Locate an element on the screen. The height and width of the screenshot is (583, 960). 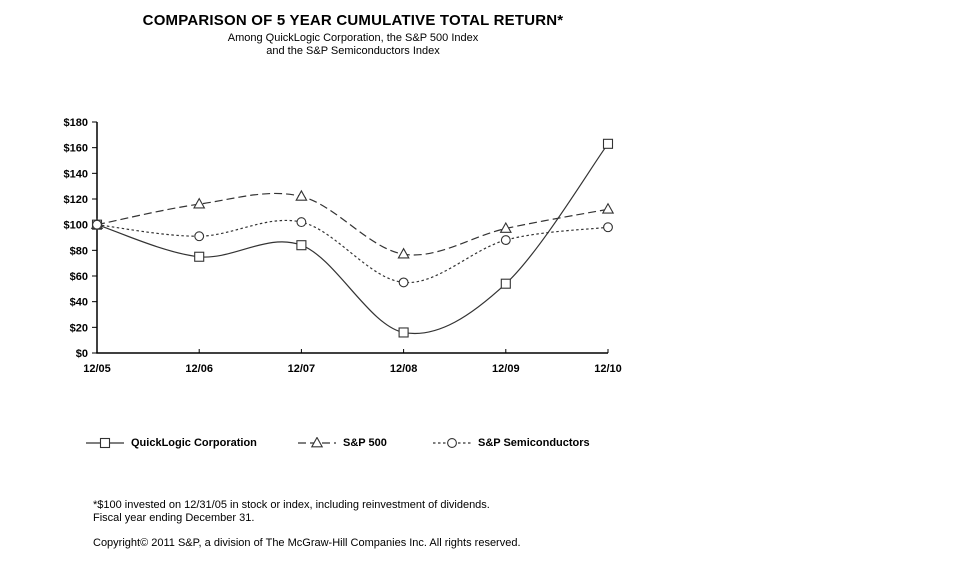
x-tick-label: 12/07 is located at coordinates (302, 369).